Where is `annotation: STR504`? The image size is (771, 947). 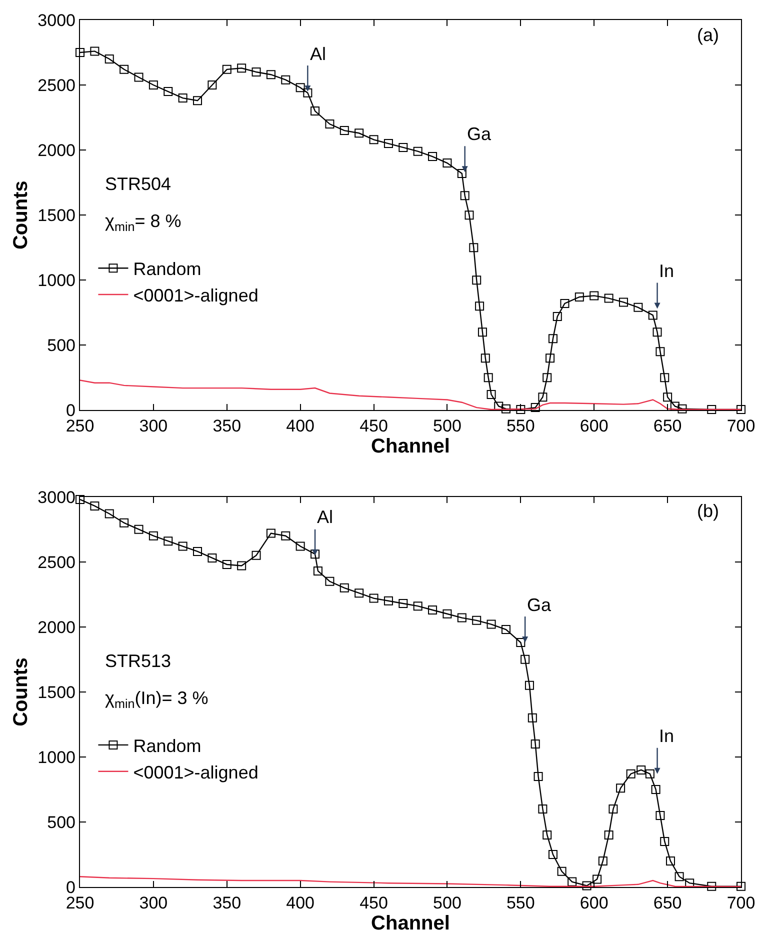 annotation: STR504 is located at coordinates (138, 184).